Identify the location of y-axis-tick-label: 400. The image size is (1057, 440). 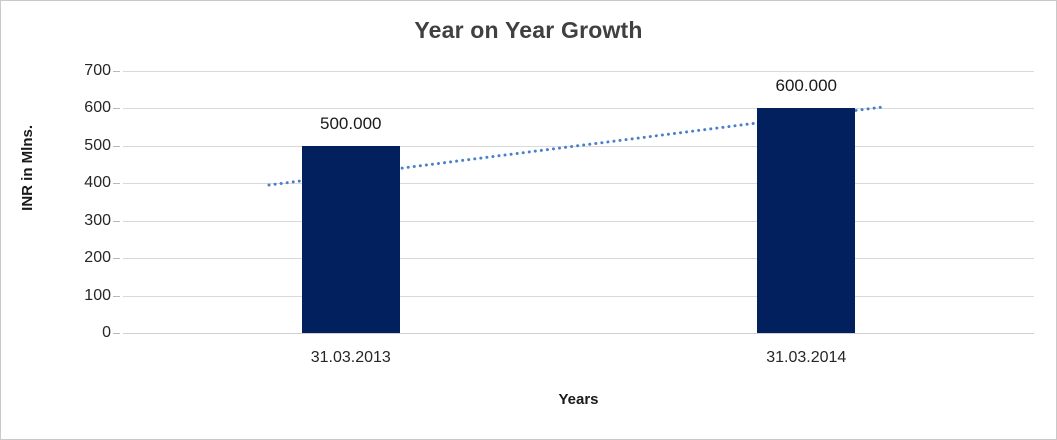
(97, 183).